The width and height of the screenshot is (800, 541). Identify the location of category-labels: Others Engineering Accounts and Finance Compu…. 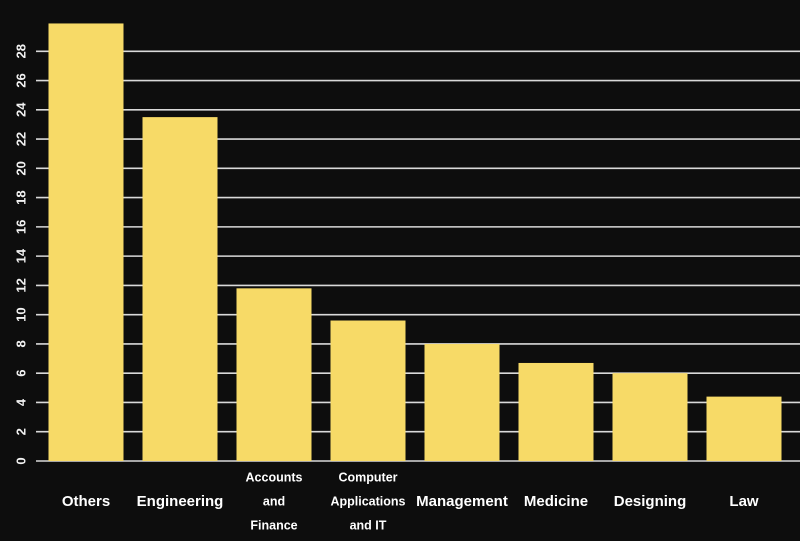
(410, 501).